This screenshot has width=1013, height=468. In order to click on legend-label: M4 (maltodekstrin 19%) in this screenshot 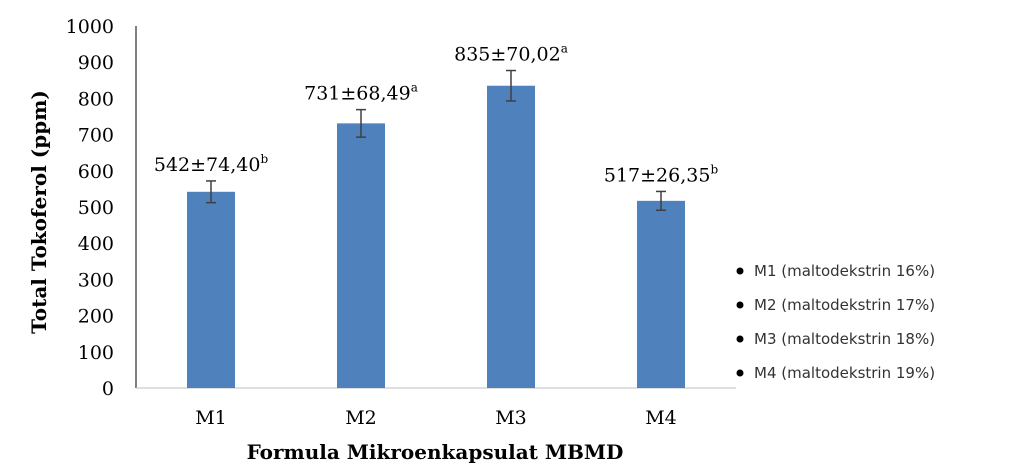, I will do `click(844, 373)`.